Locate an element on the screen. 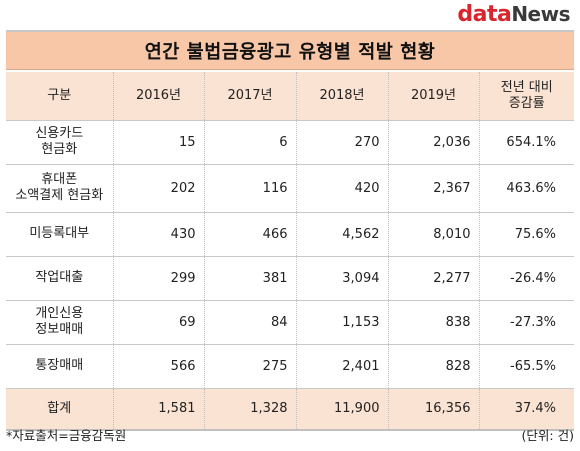 The width and height of the screenshot is (580, 451). cell-2017: 275 is located at coordinates (249, 366).